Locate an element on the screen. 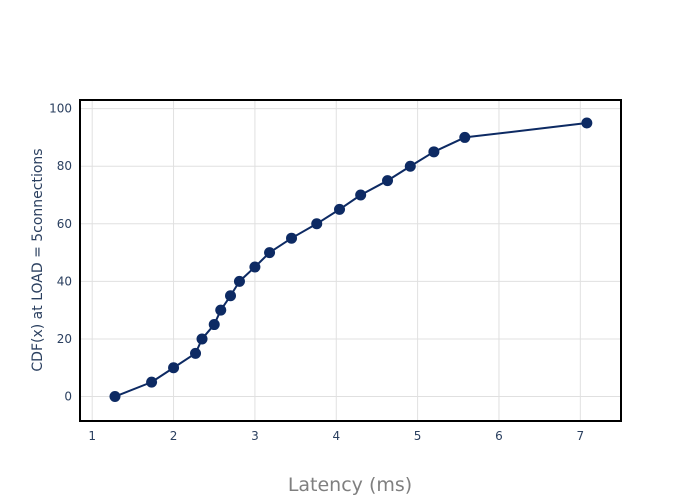 The height and width of the screenshot is (500, 700). y-tick-label: 0 is located at coordinates (68, 397).